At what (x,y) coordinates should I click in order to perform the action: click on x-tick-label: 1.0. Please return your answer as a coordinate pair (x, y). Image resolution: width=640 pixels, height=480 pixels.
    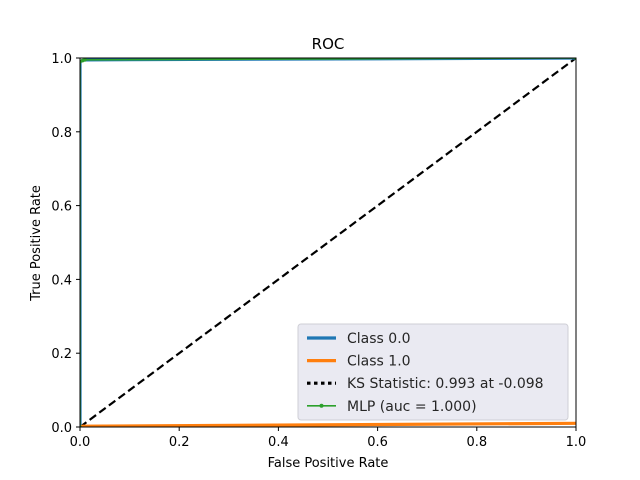
    Looking at the image, I should click on (576, 442).